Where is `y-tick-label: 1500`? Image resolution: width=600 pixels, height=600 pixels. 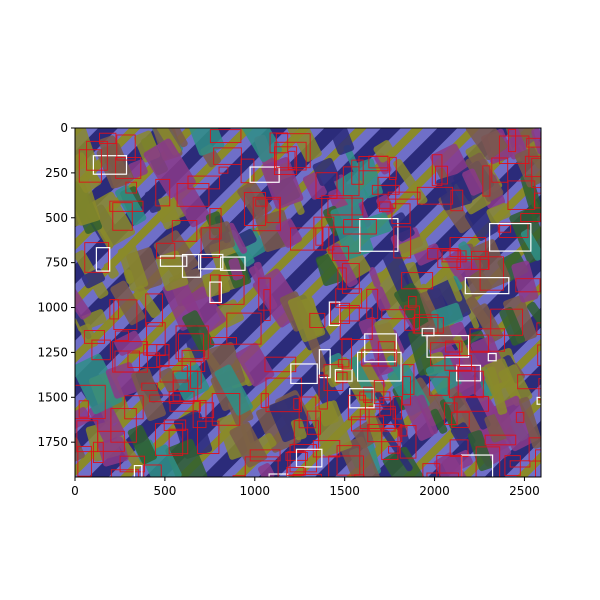
y-tick-label: 1500 is located at coordinates (52, 397).